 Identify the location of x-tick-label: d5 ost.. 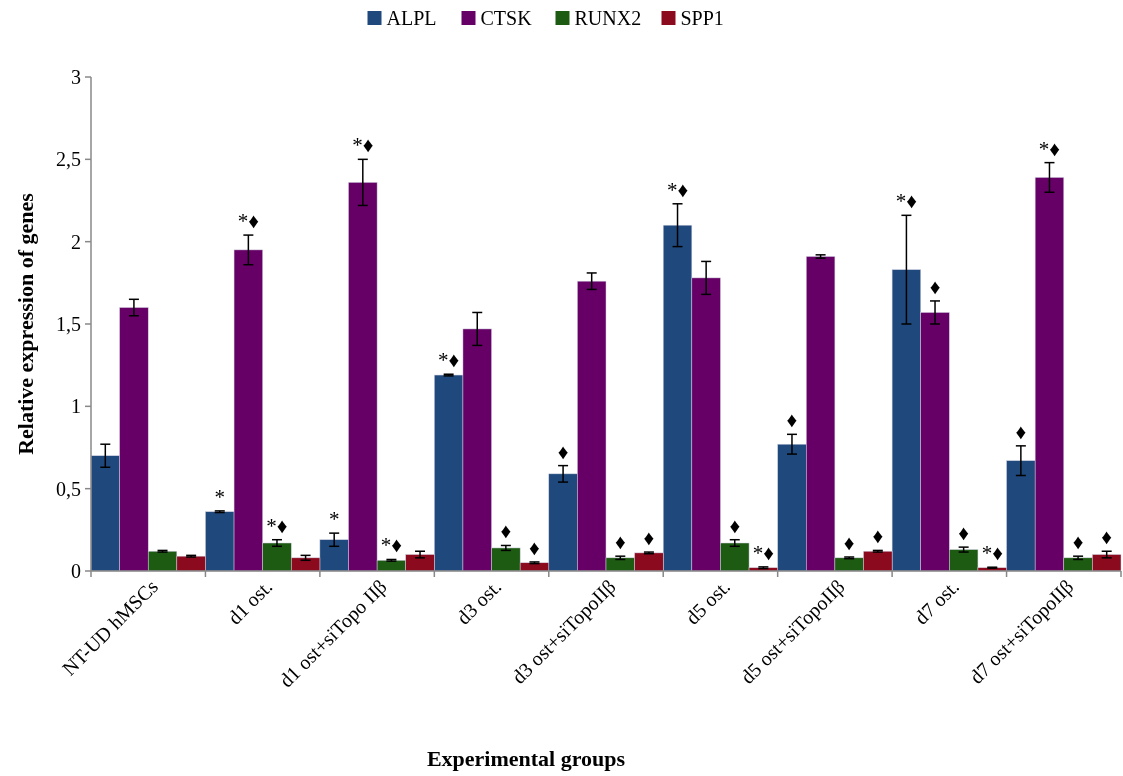
(707, 602).